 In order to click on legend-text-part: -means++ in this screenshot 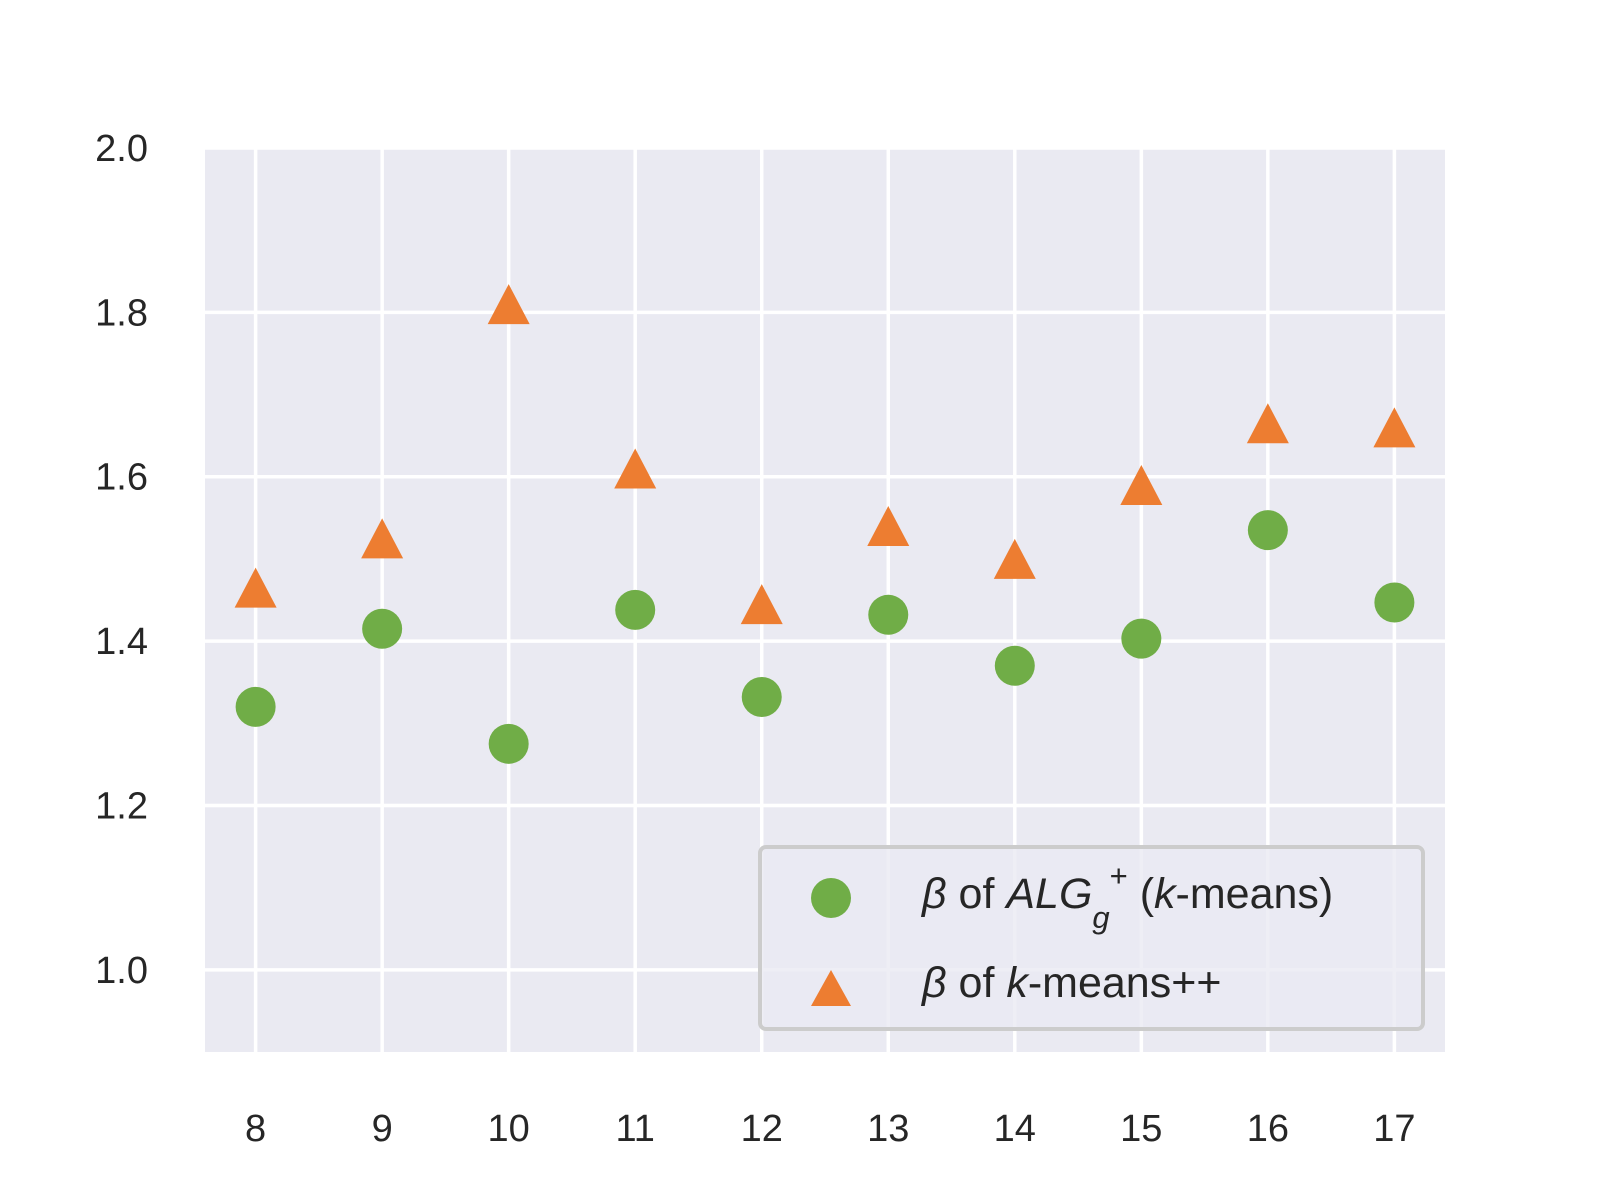, I will do `click(1125, 983)`.